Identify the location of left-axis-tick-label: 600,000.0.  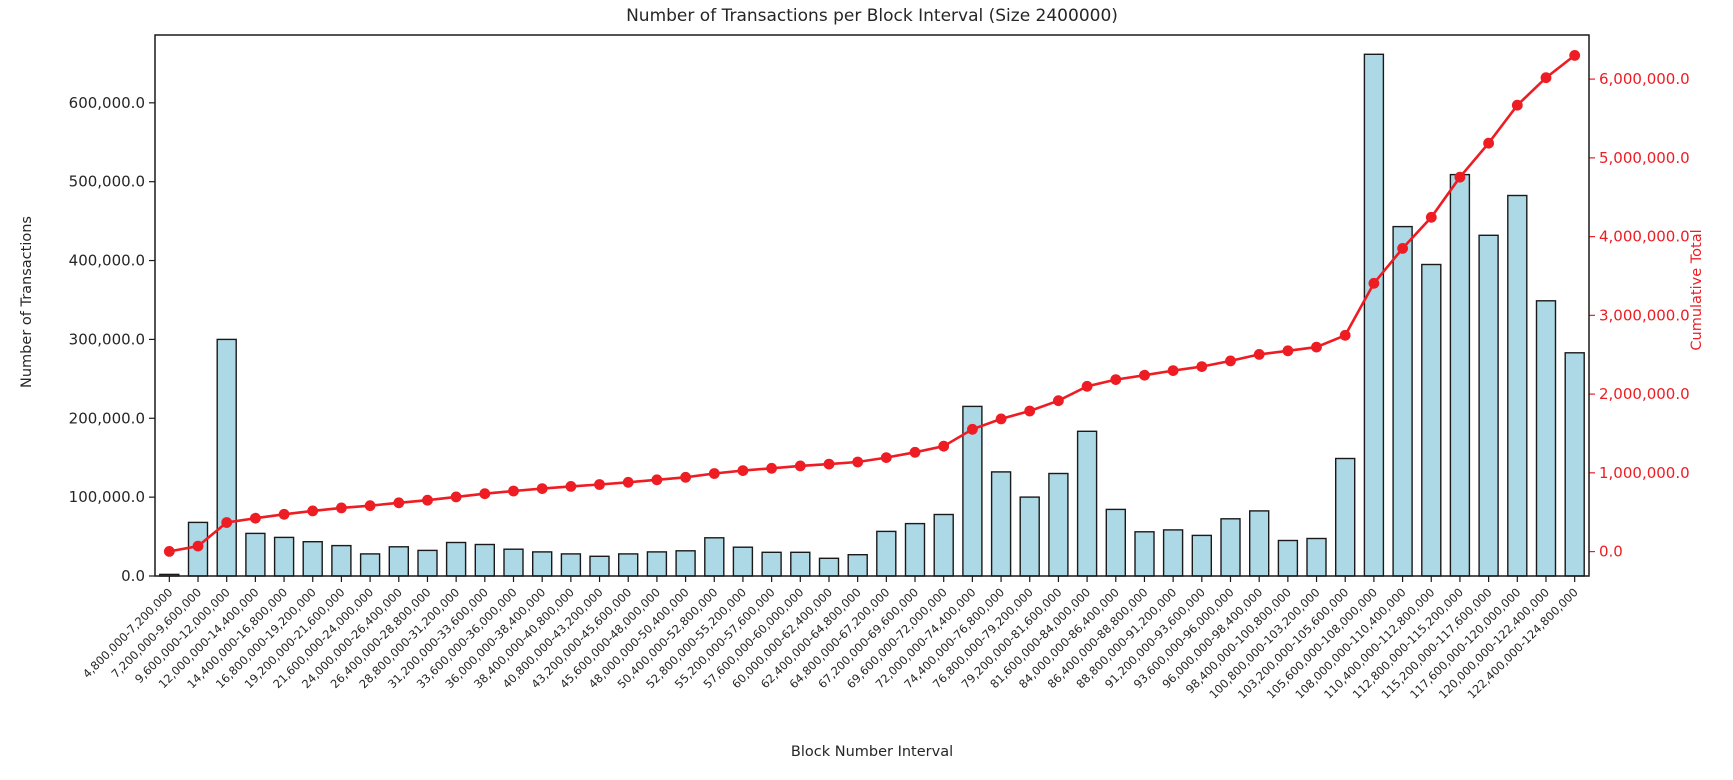
(107, 103).